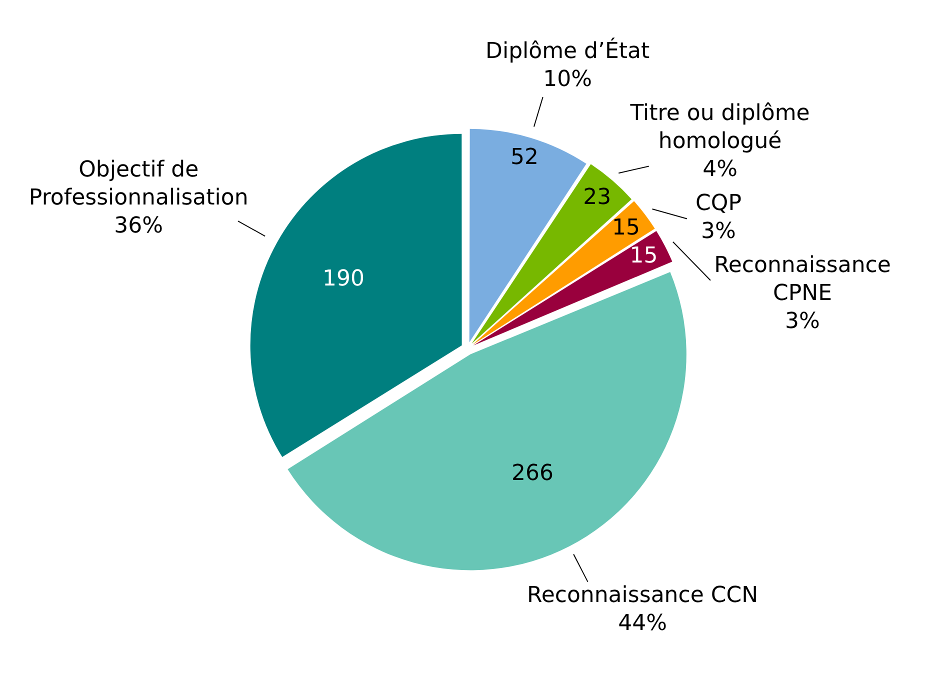 This screenshot has height=697, width=935. I want to click on data-label: 52, so click(524, 157).